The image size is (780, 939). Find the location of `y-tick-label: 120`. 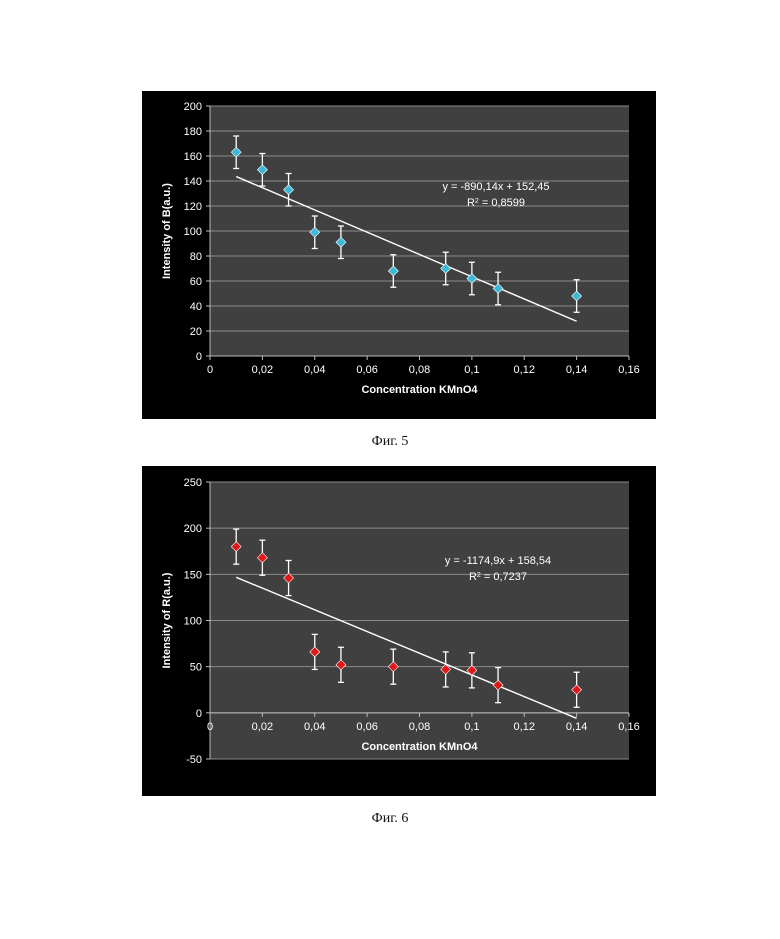

y-tick-label: 120 is located at coordinates (193, 207).